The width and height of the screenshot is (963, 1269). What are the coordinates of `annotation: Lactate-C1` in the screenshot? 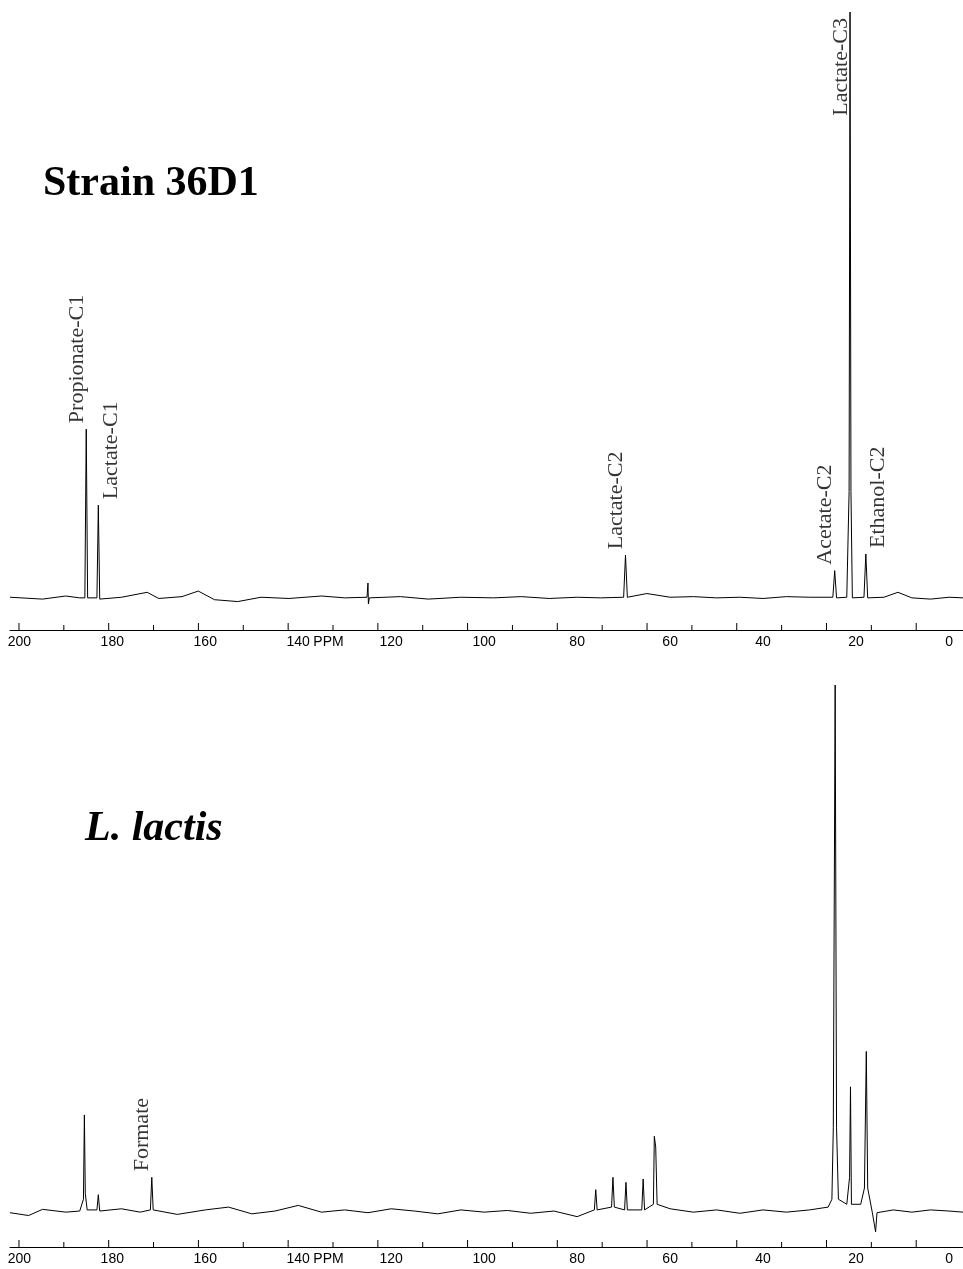 It's located at (109, 450).